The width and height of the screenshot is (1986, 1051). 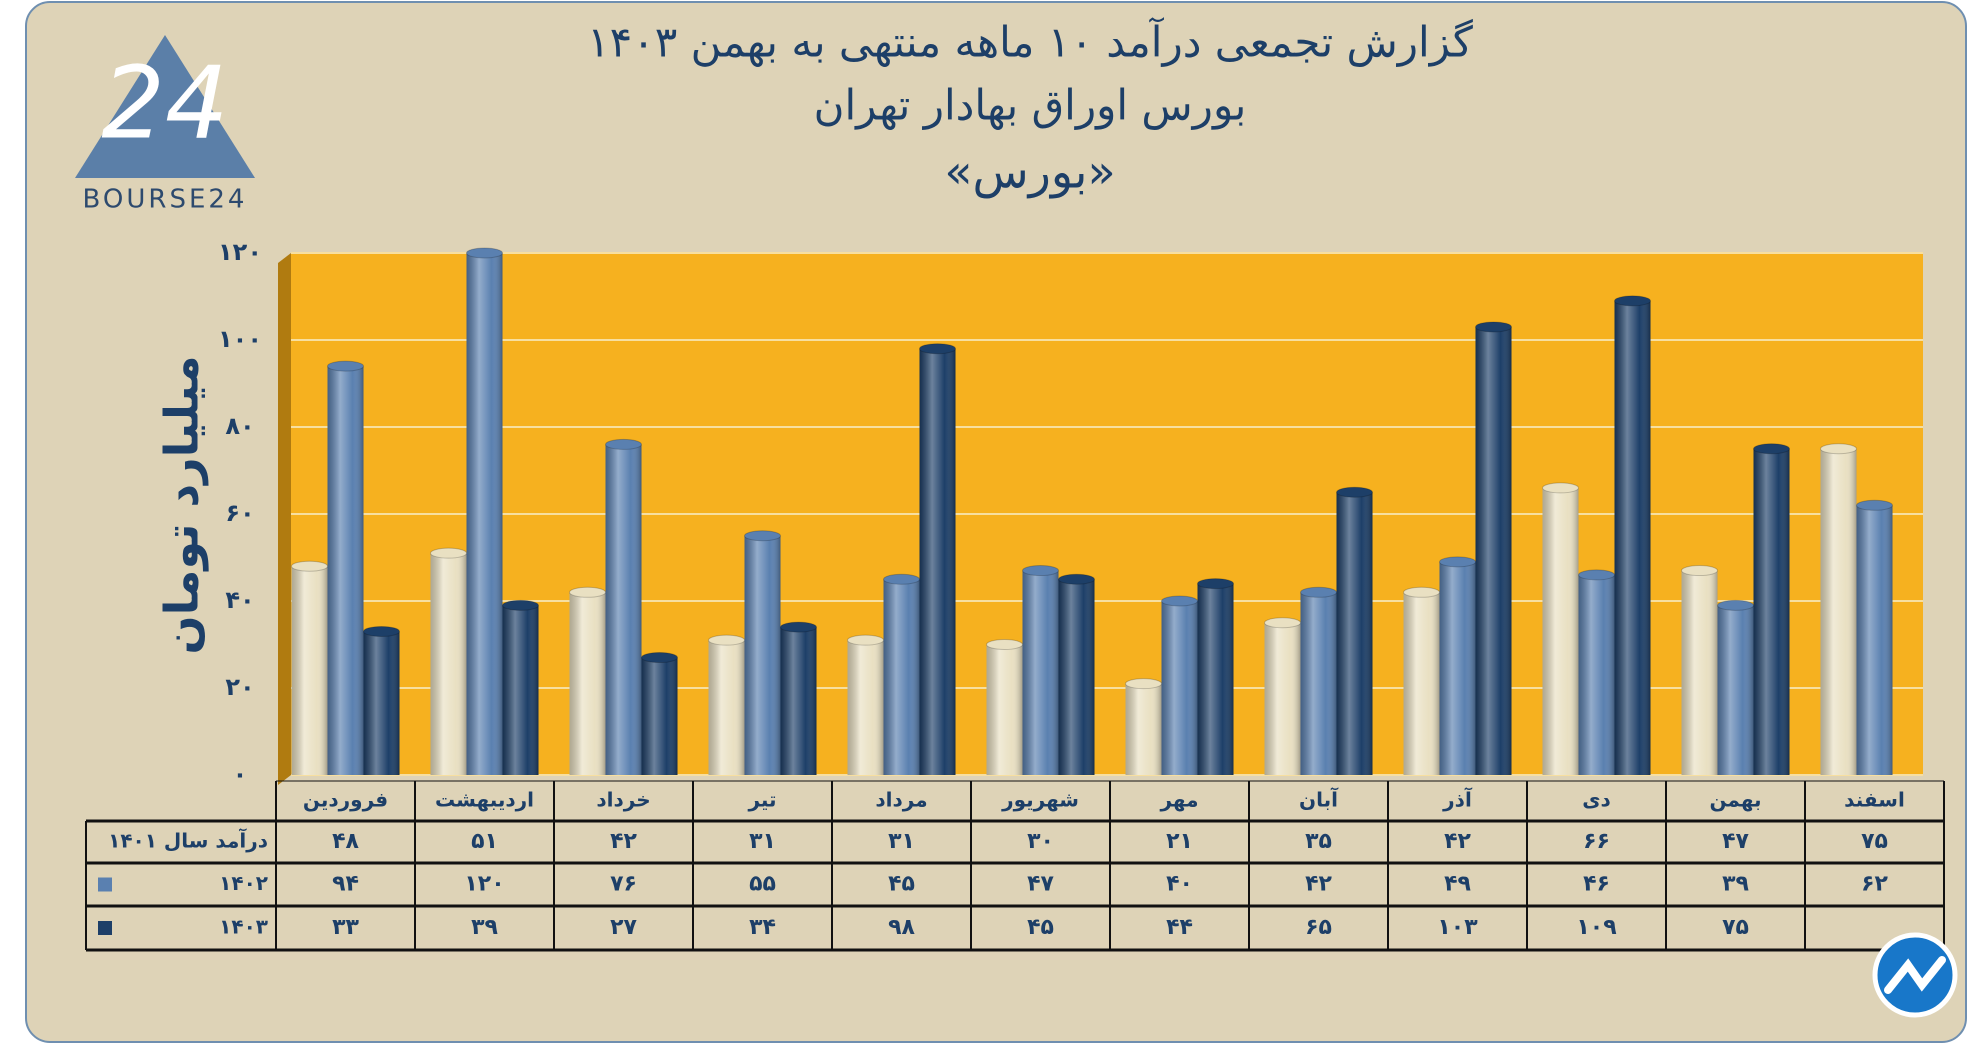 What do you see at coordinates (239, 513) in the screenshot?
I see `y-tick-label: ۶۰` at bounding box center [239, 513].